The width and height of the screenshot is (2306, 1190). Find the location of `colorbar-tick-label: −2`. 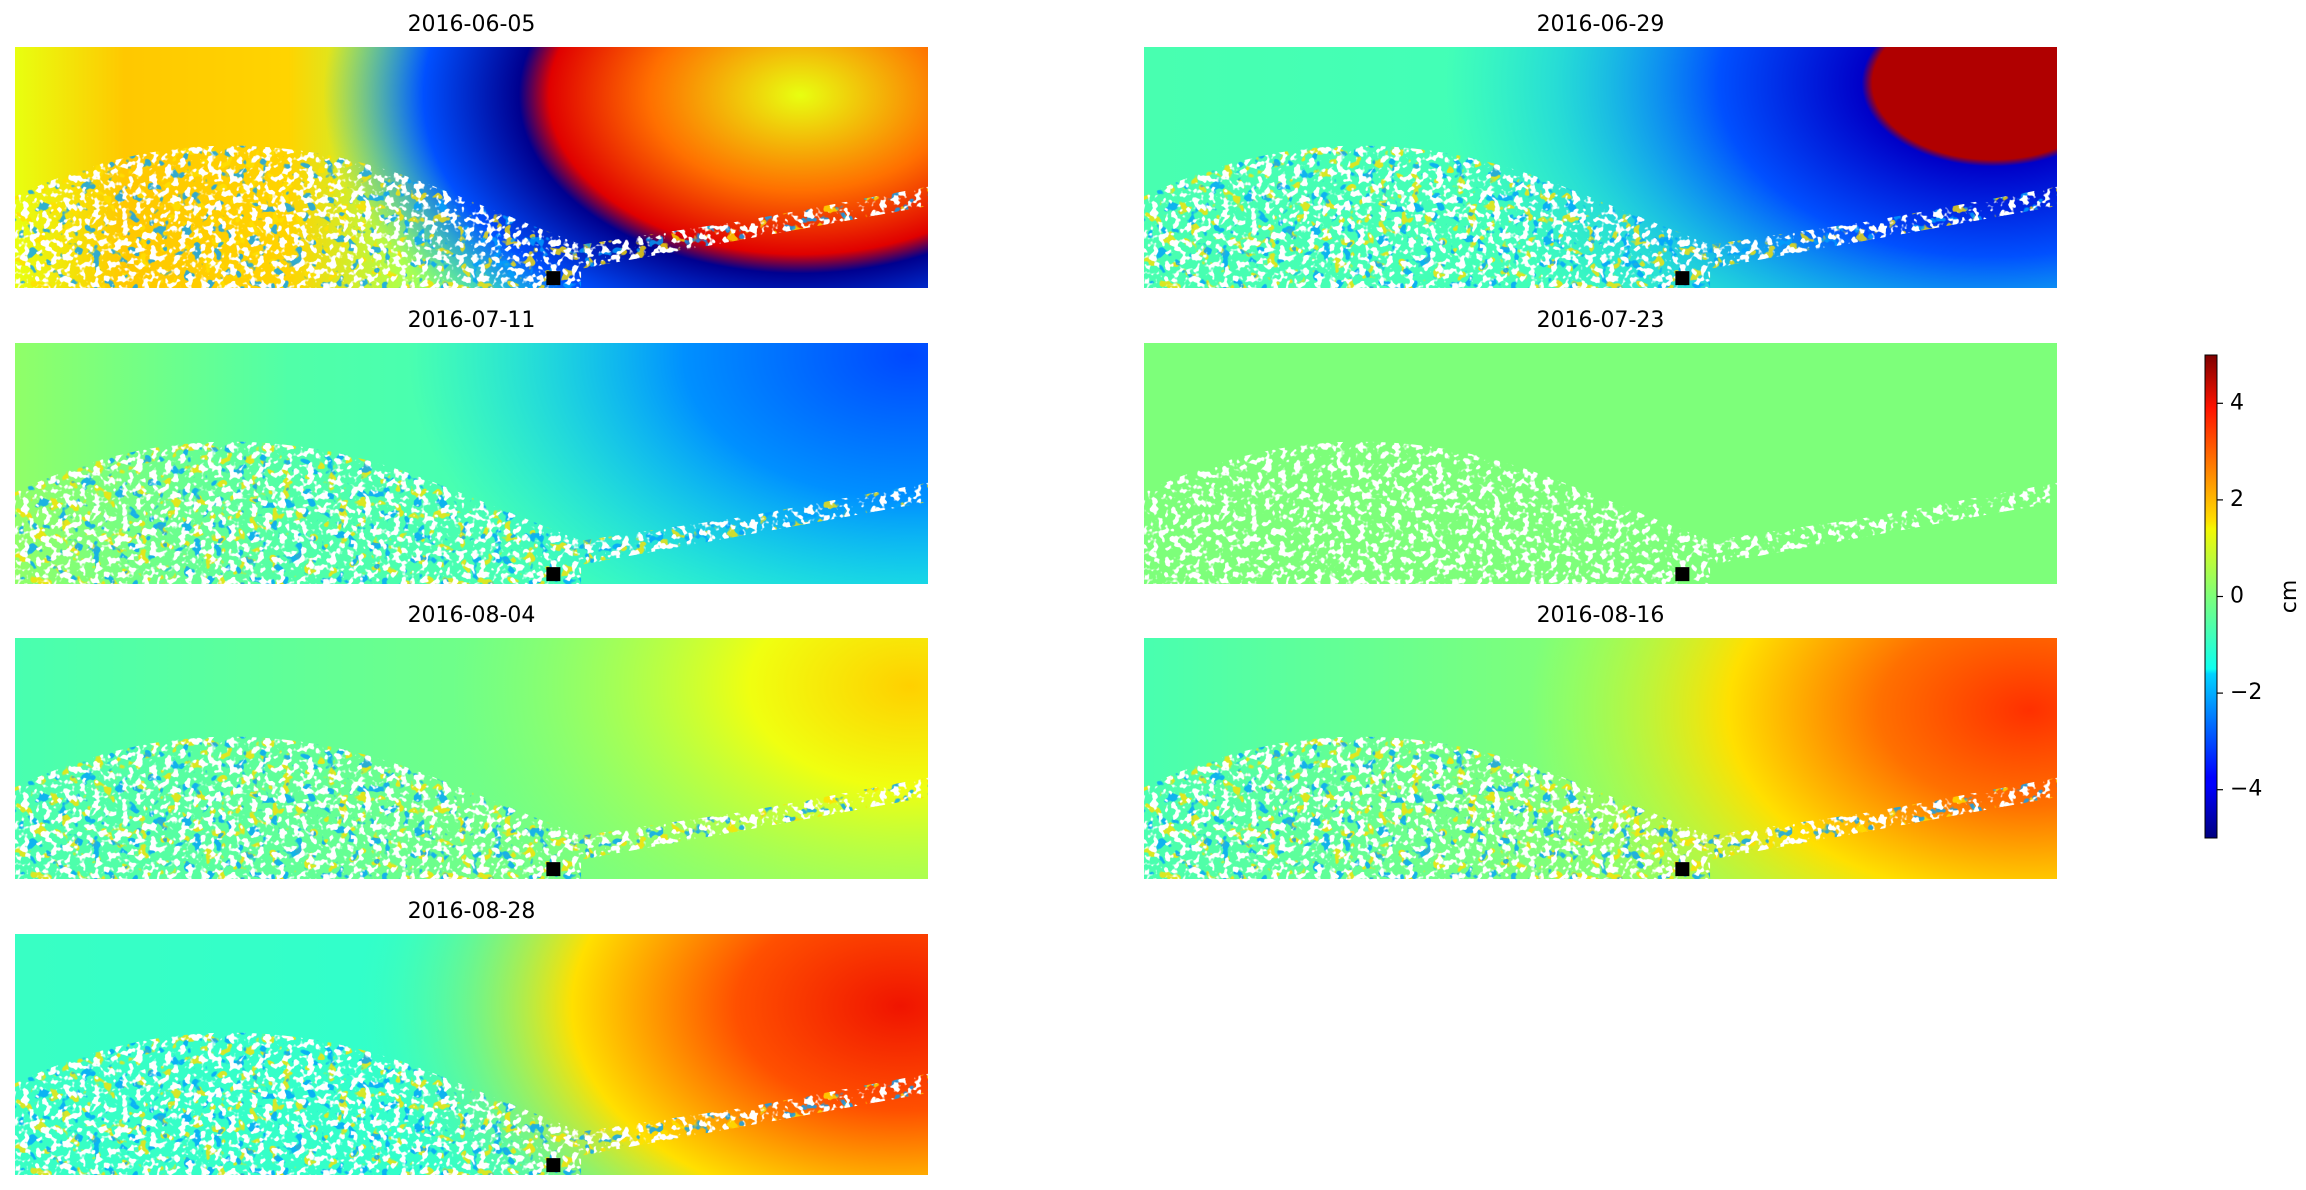

colorbar-tick-label: −2 is located at coordinates (2246, 692).